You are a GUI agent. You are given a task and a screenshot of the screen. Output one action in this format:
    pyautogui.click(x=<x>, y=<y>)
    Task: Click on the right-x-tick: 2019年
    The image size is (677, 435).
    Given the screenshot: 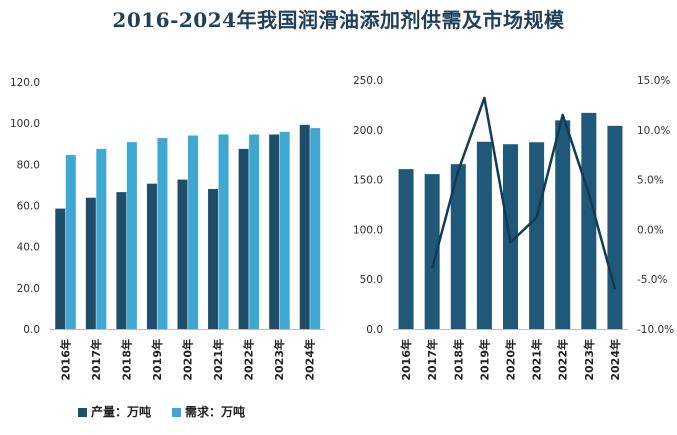 What is the action you would take?
    pyautogui.click(x=484, y=360)
    